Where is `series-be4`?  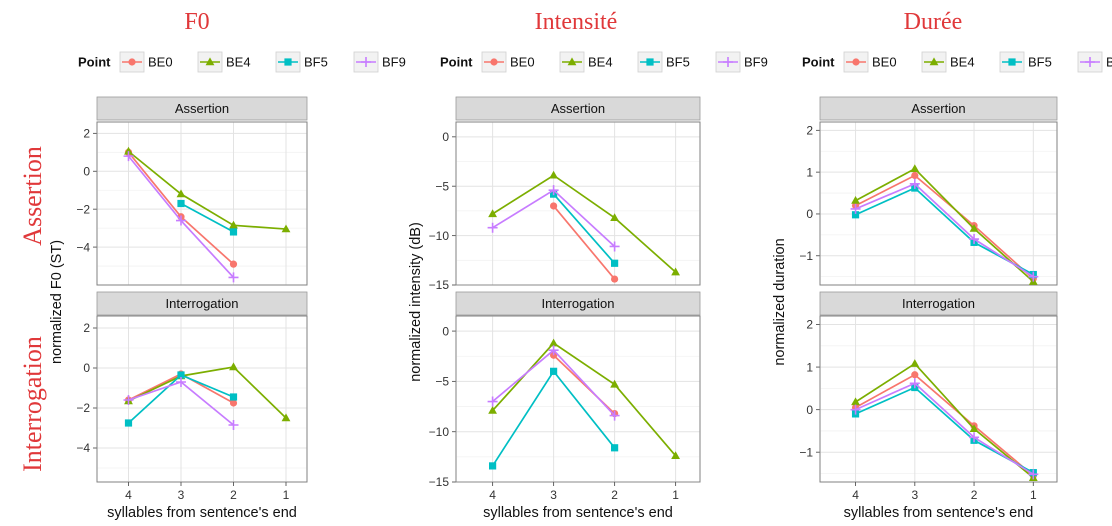
series-be4 is located at coordinates (584, 223).